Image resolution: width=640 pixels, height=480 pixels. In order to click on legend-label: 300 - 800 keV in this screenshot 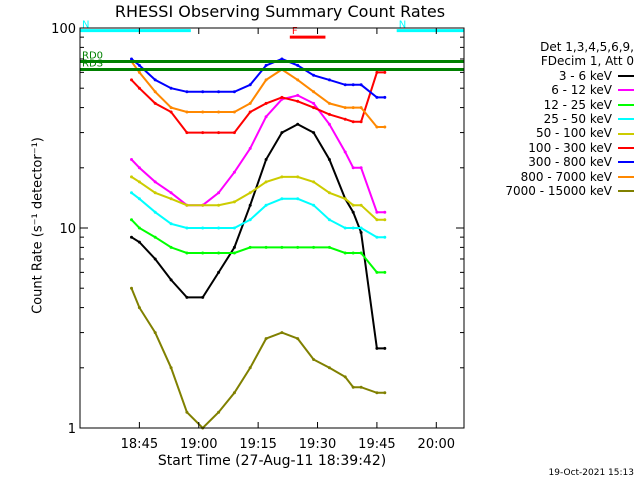, I will do `click(570, 162)`.